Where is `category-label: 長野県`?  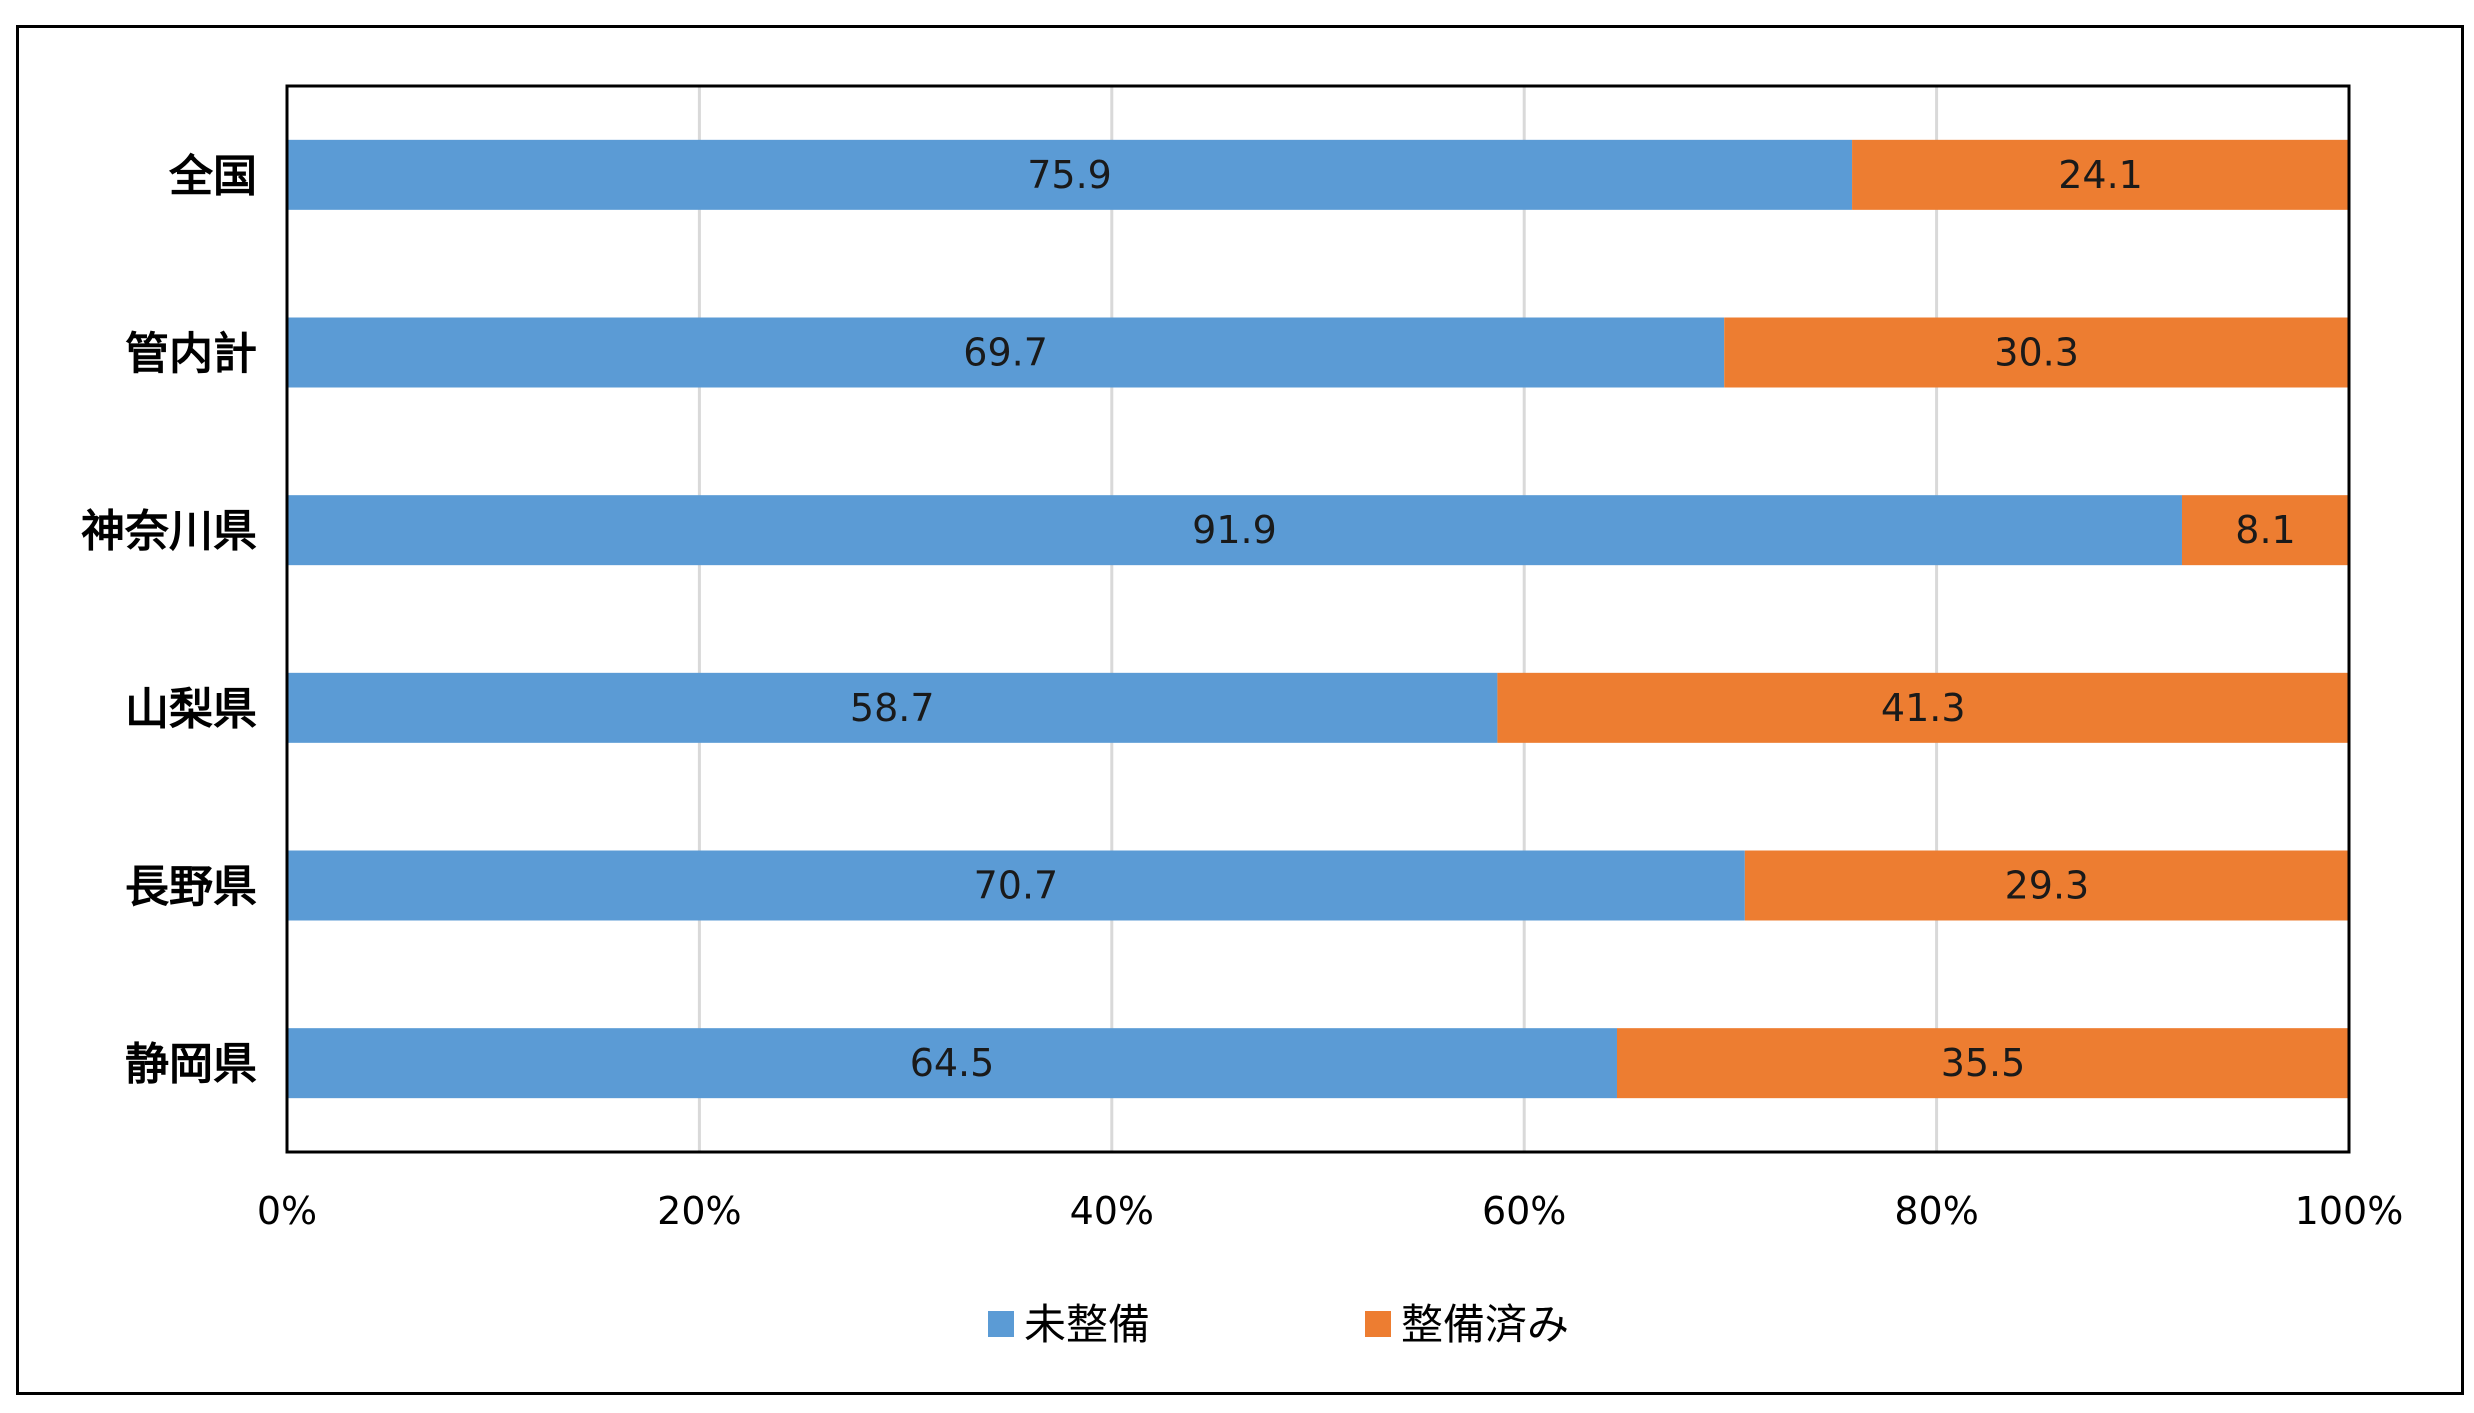
category-label: 長野県 is located at coordinates (191, 887).